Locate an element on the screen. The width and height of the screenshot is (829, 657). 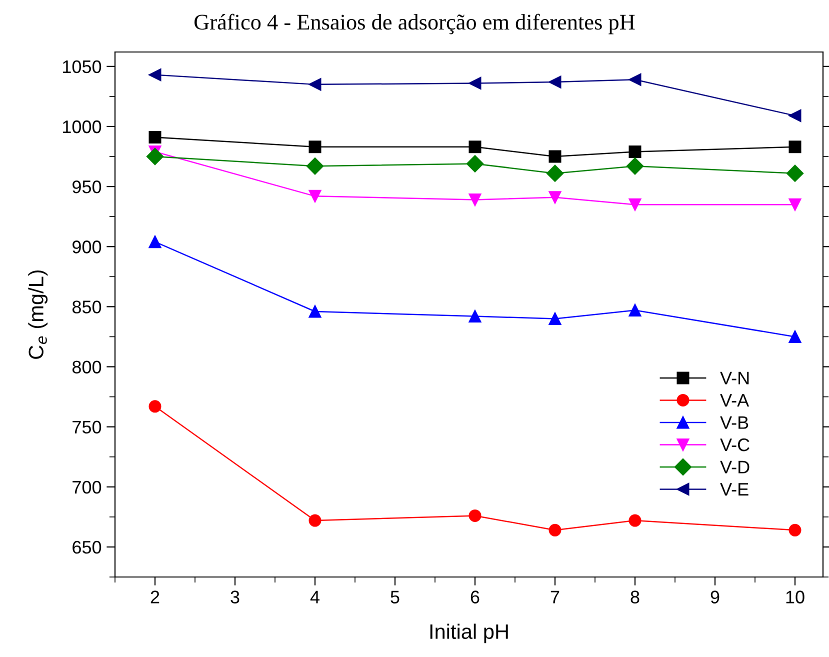
y-tick-label: 900 is located at coordinates (87, 247).